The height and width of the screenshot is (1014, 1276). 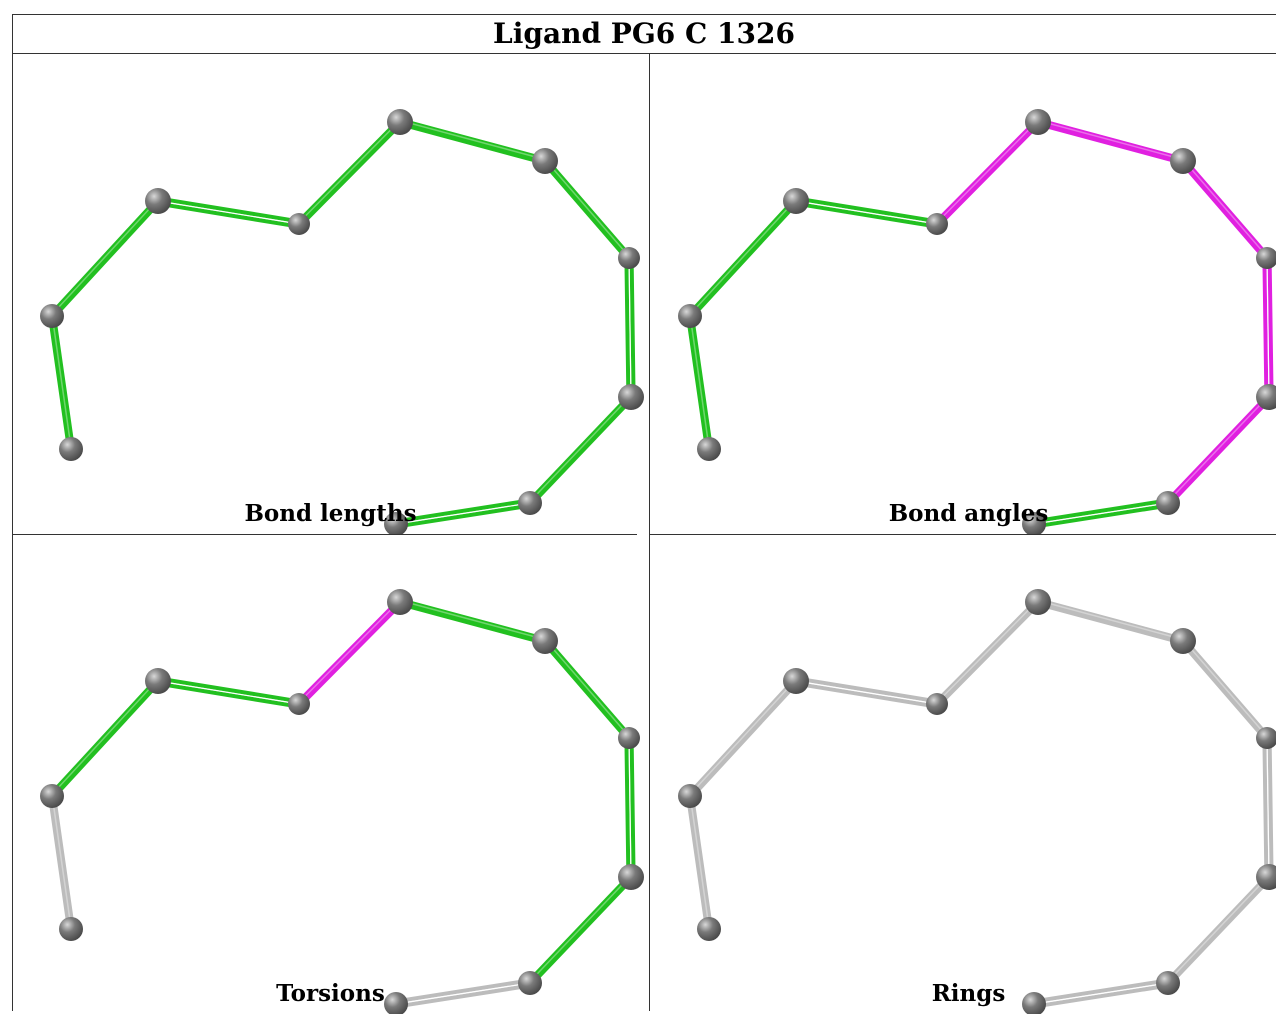 What do you see at coordinates (324, 534) in the screenshot?
I see `panel-divider-horizontal-left` at bounding box center [324, 534].